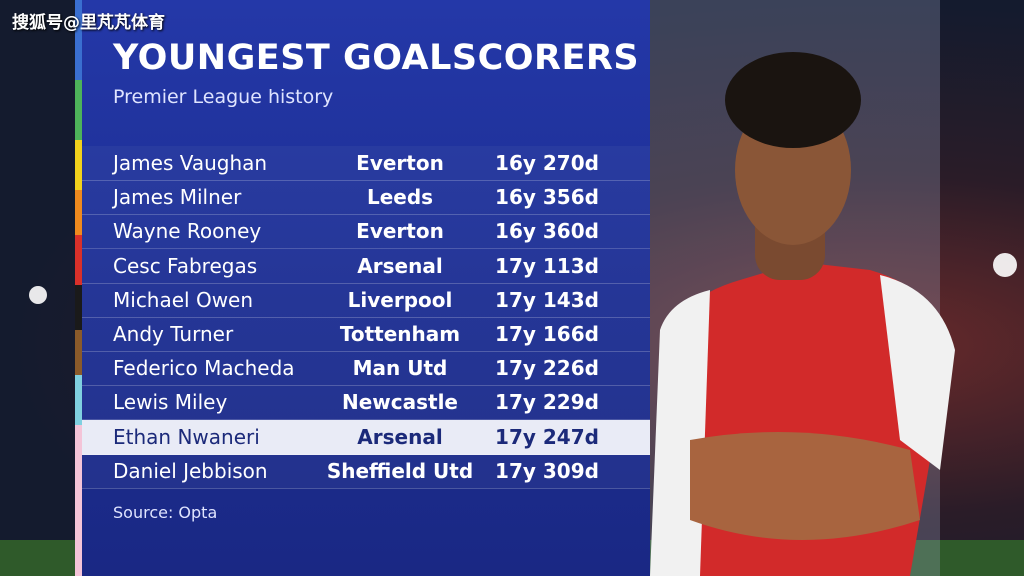 The image size is (1024, 576). Describe the element at coordinates (400, 299) in the screenshot. I see `player-club: Liverpool` at that location.